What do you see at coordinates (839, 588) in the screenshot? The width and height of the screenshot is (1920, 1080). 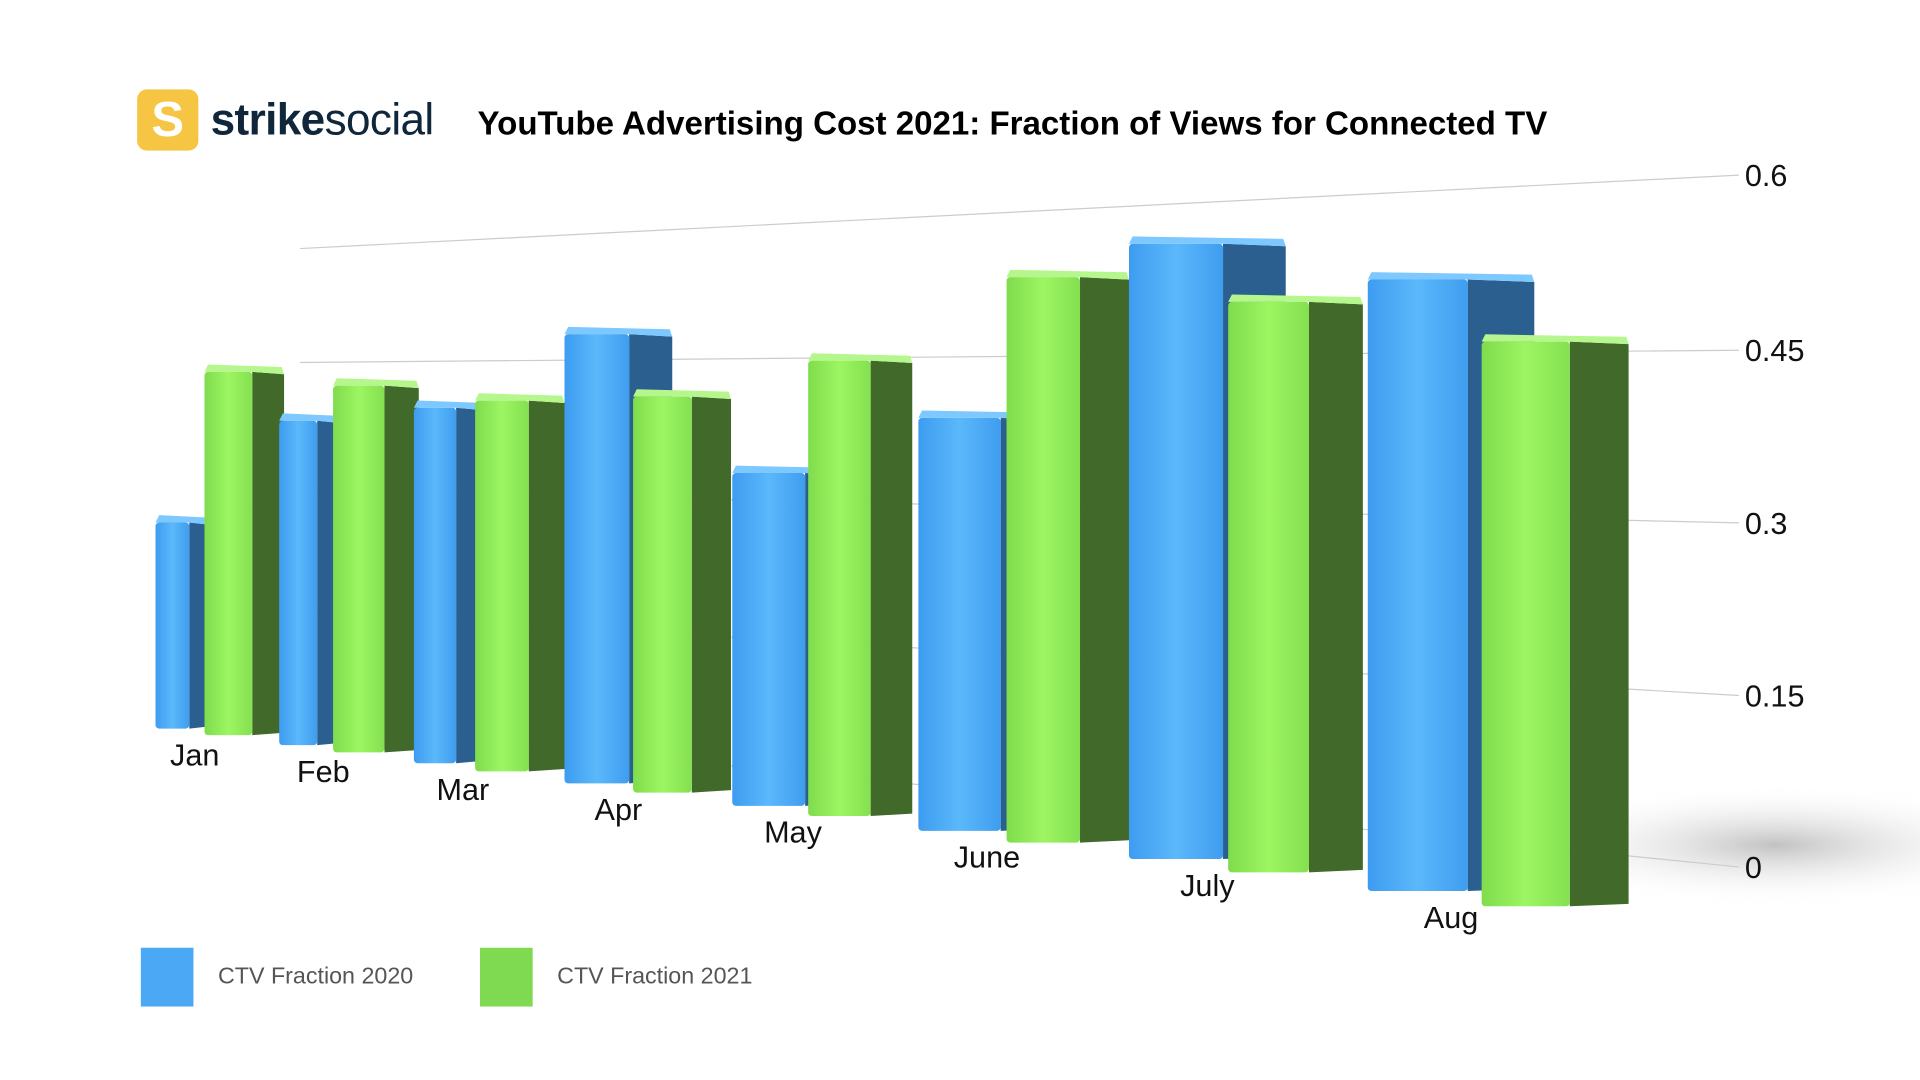 I see `bar-2021-may` at bounding box center [839, 588].